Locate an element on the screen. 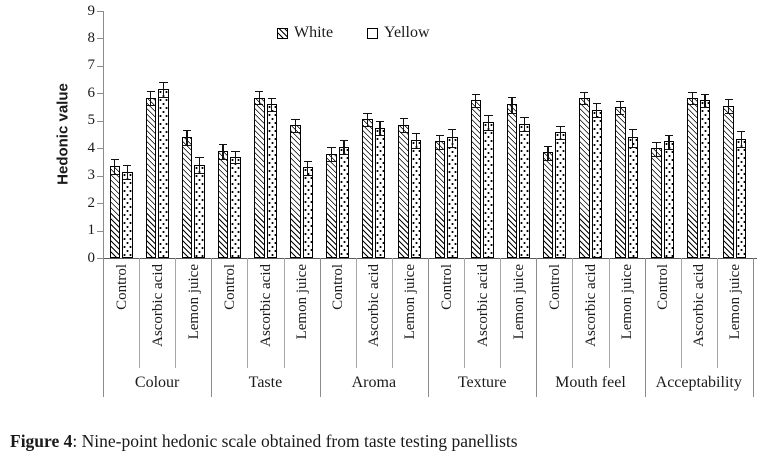 The image size is (768, 464). bar-acceptability-control-yellow is located at coordinates (669, 199).